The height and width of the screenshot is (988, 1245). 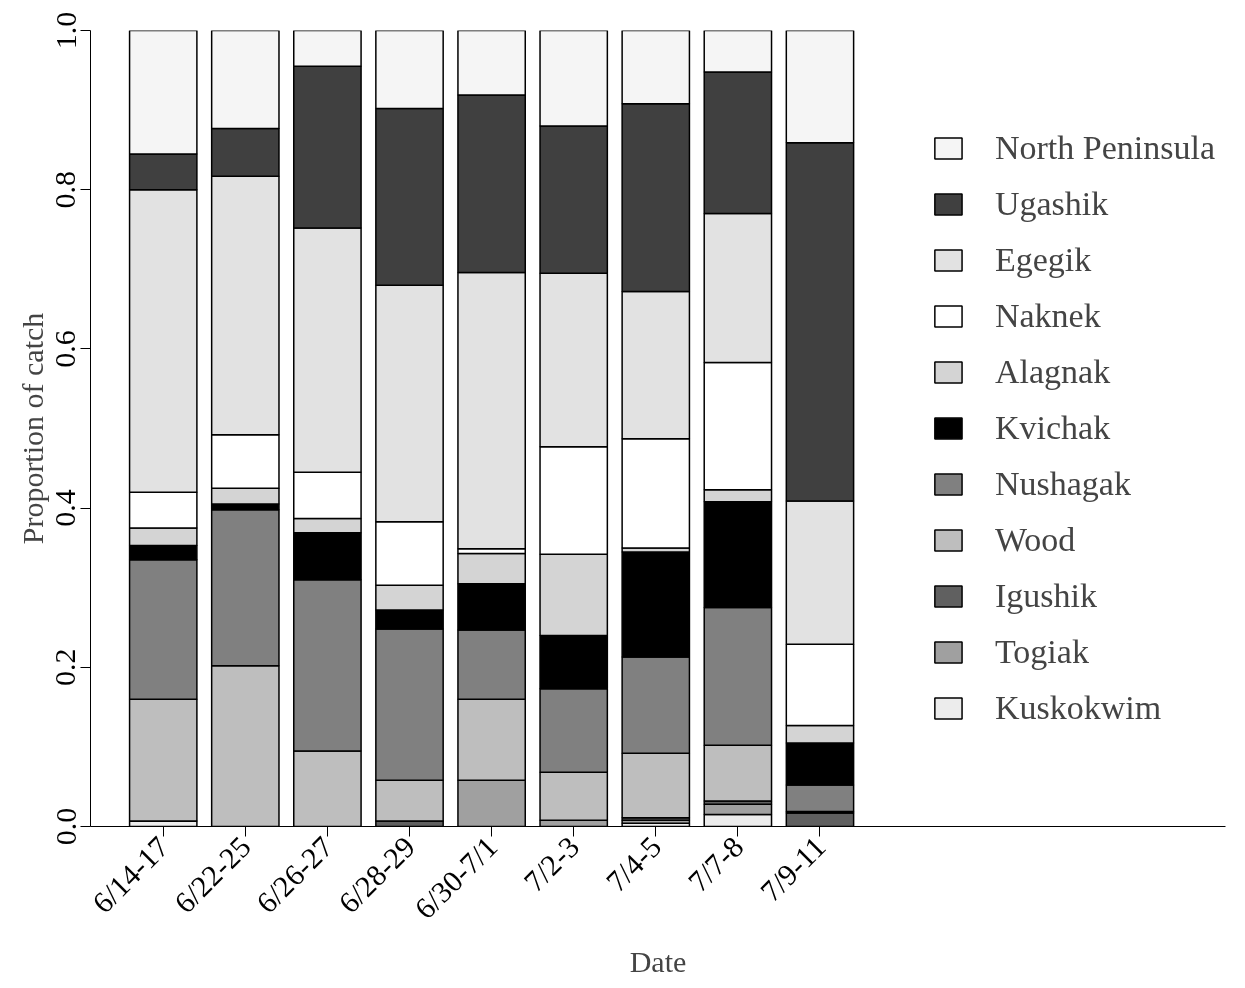 What do you see at coordinates (1041, 652) in the screenshot?
I see `legend-label: Togiak` at bounding box center [1041, 652].